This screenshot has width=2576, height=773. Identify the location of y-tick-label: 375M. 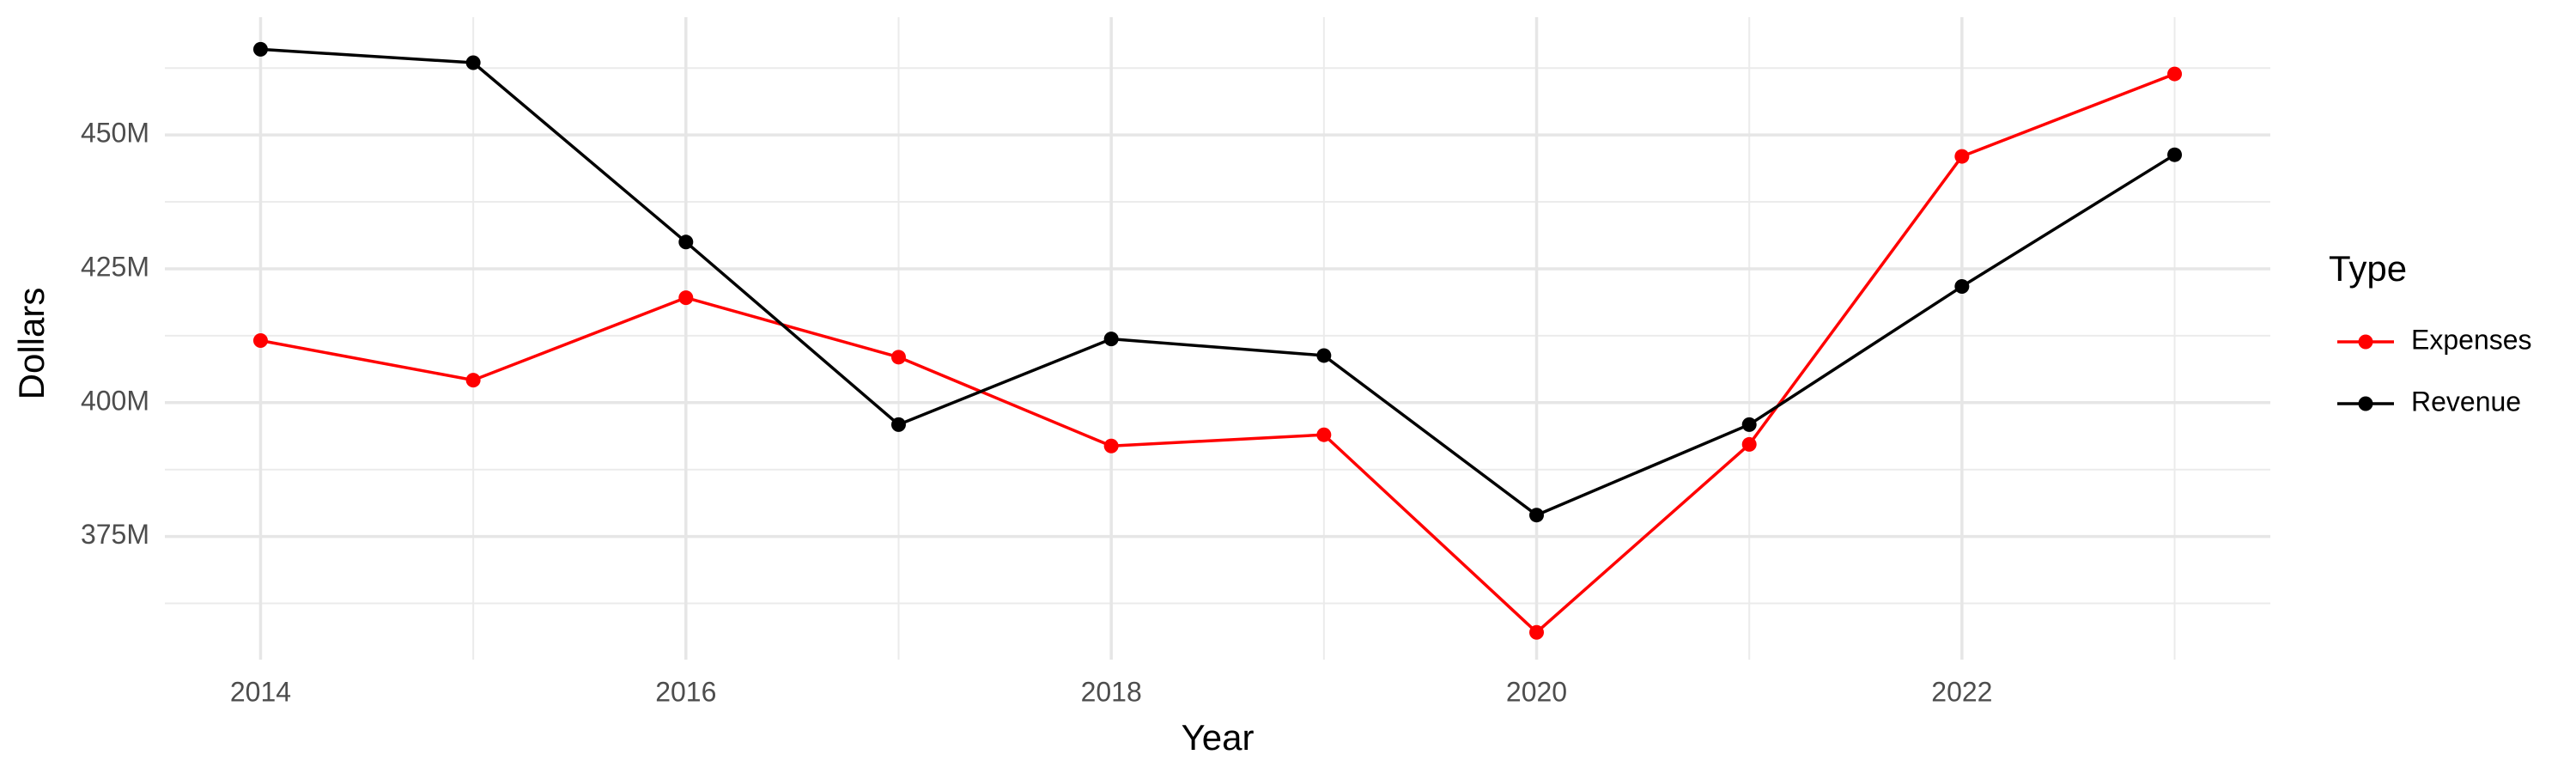
(115, 534).